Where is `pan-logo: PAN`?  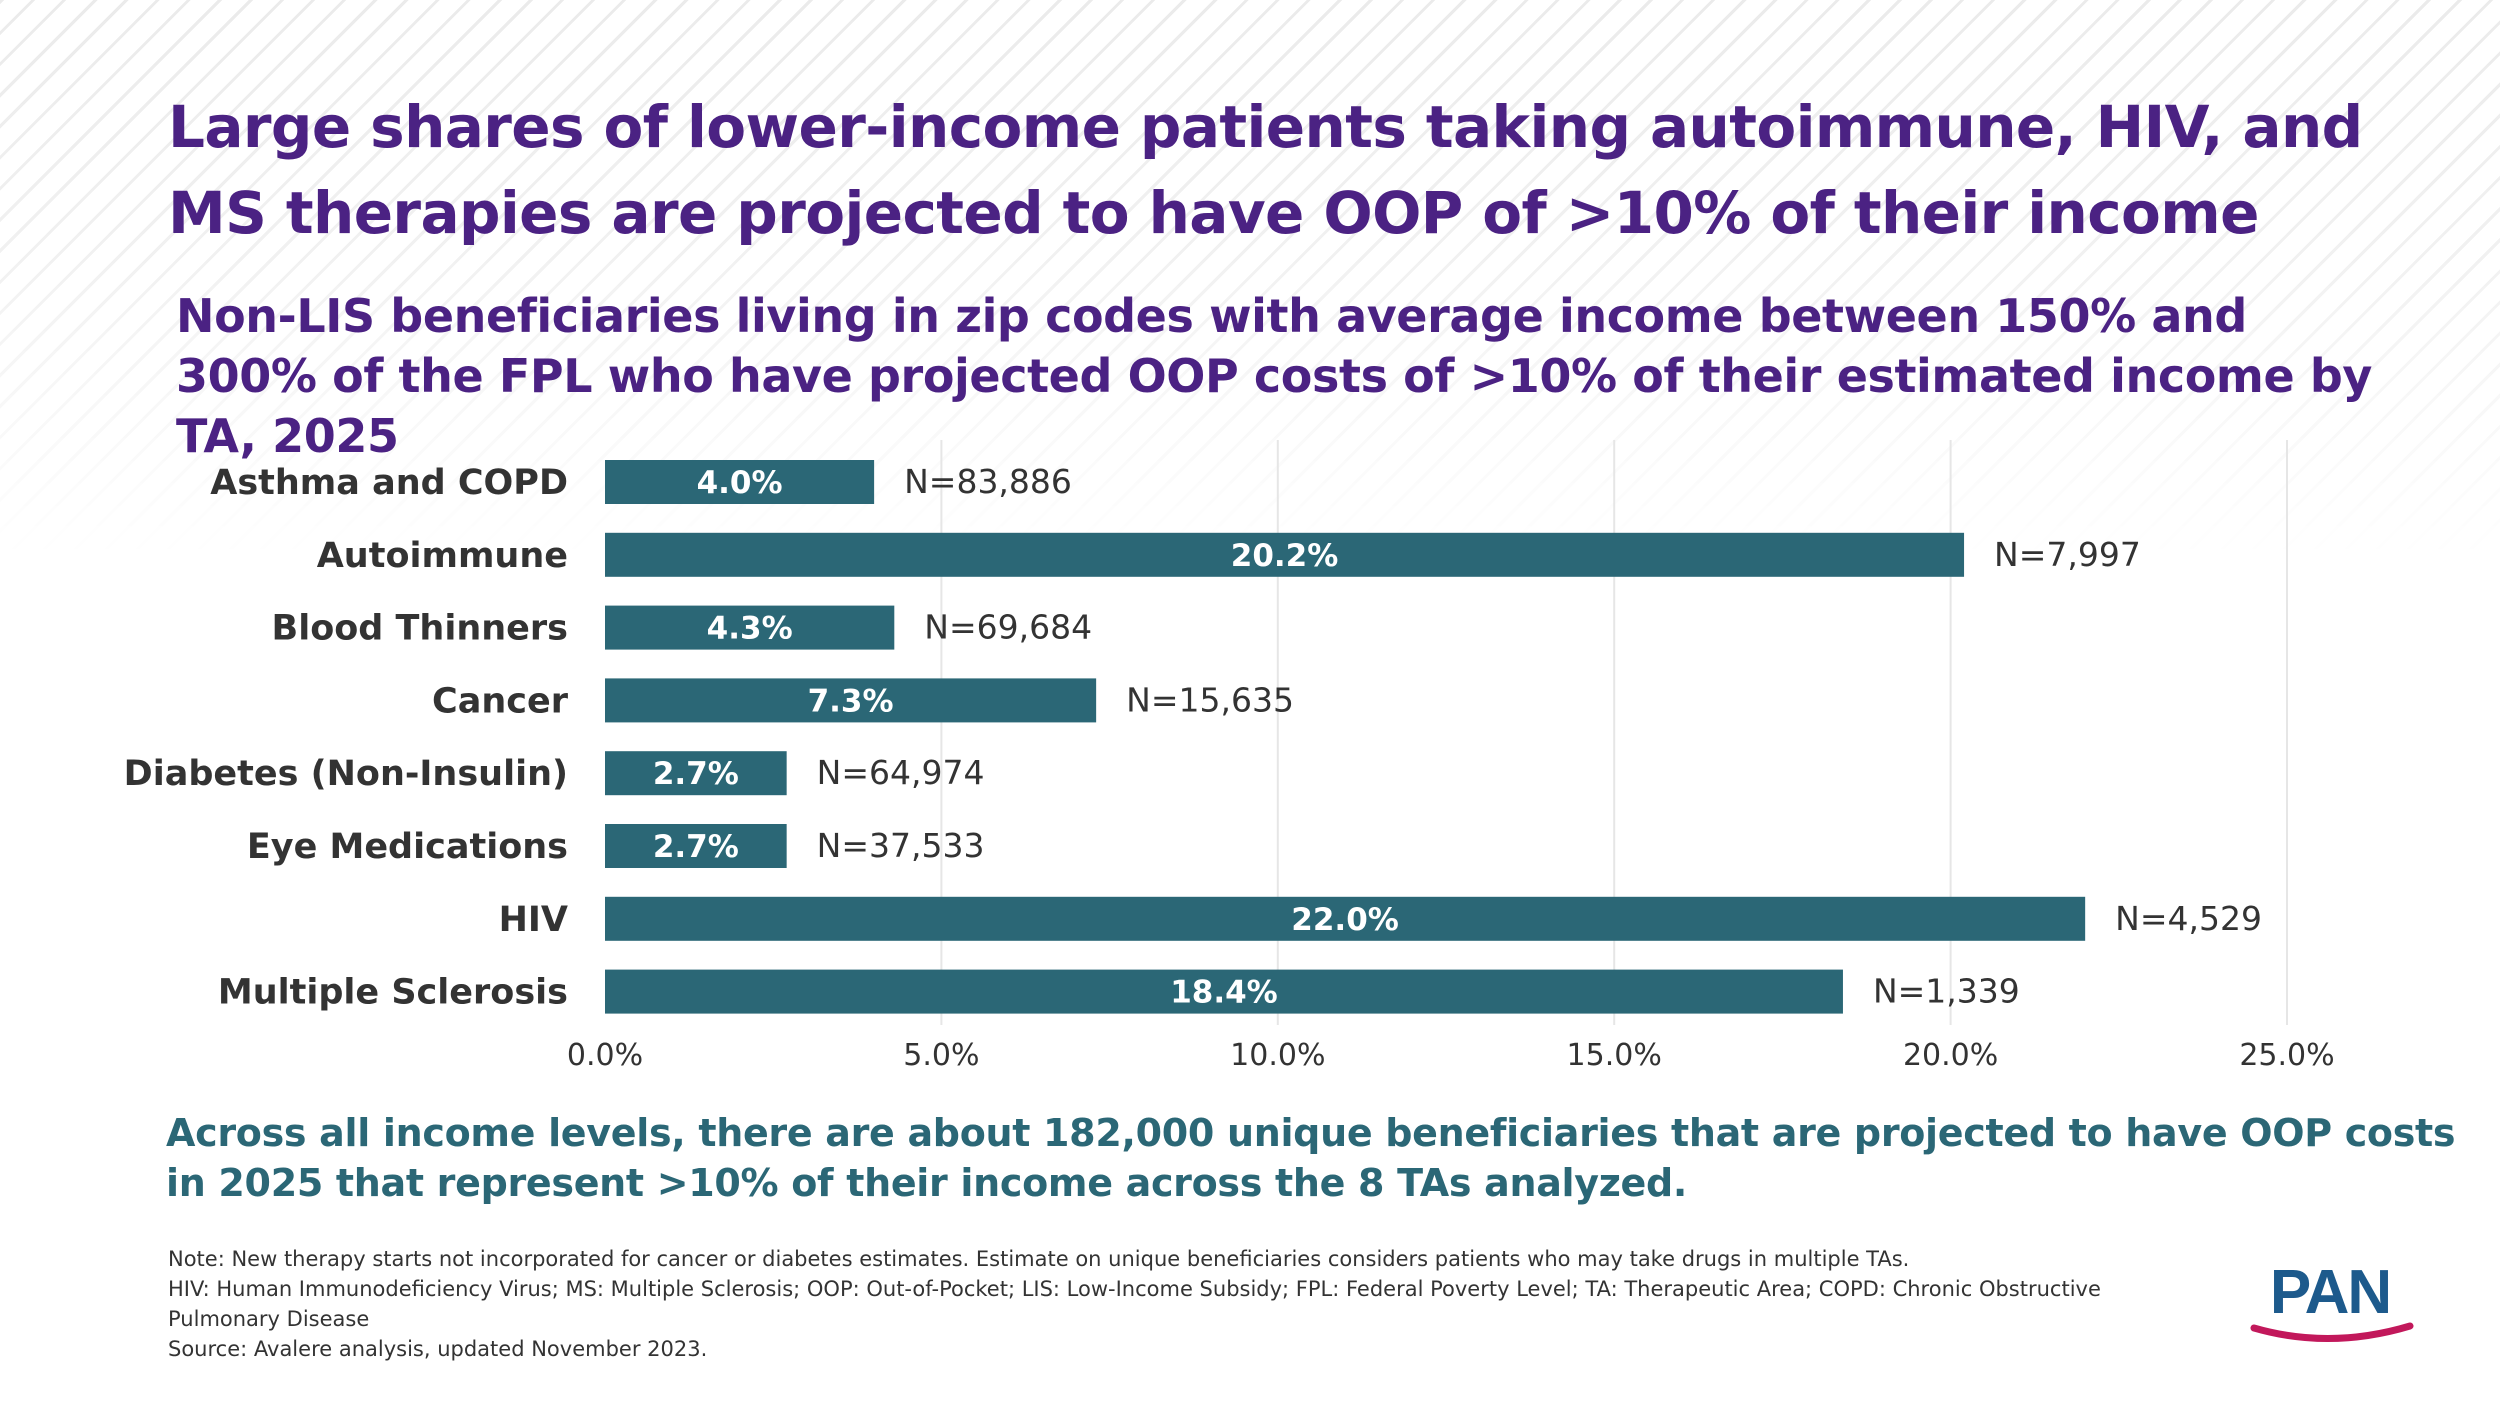 pan-logo: PAN is located at coordinates (2332, 1300).